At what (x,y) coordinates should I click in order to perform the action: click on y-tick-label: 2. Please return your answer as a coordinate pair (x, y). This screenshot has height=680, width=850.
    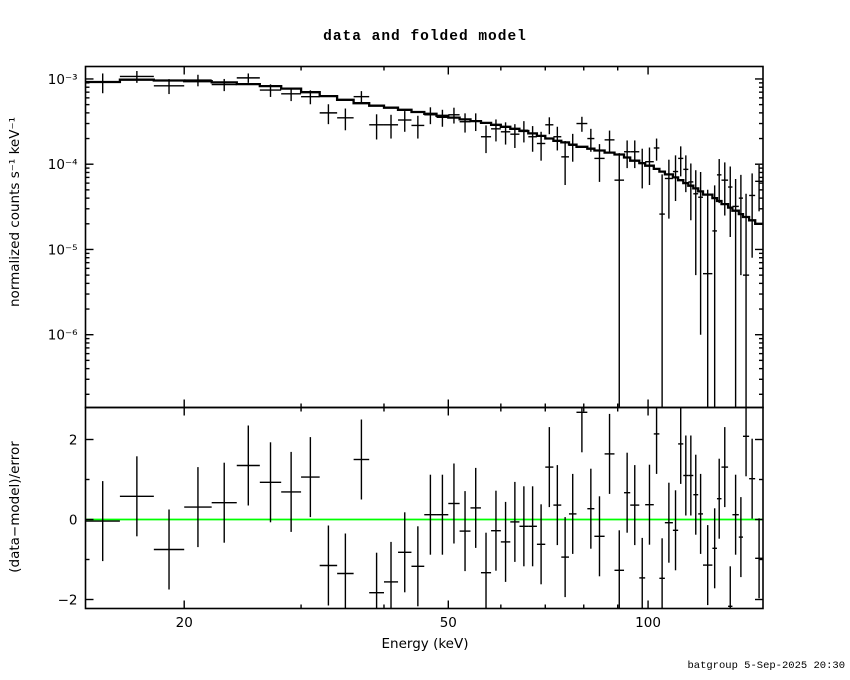
    Looking at the image, I should click on (73, 441).